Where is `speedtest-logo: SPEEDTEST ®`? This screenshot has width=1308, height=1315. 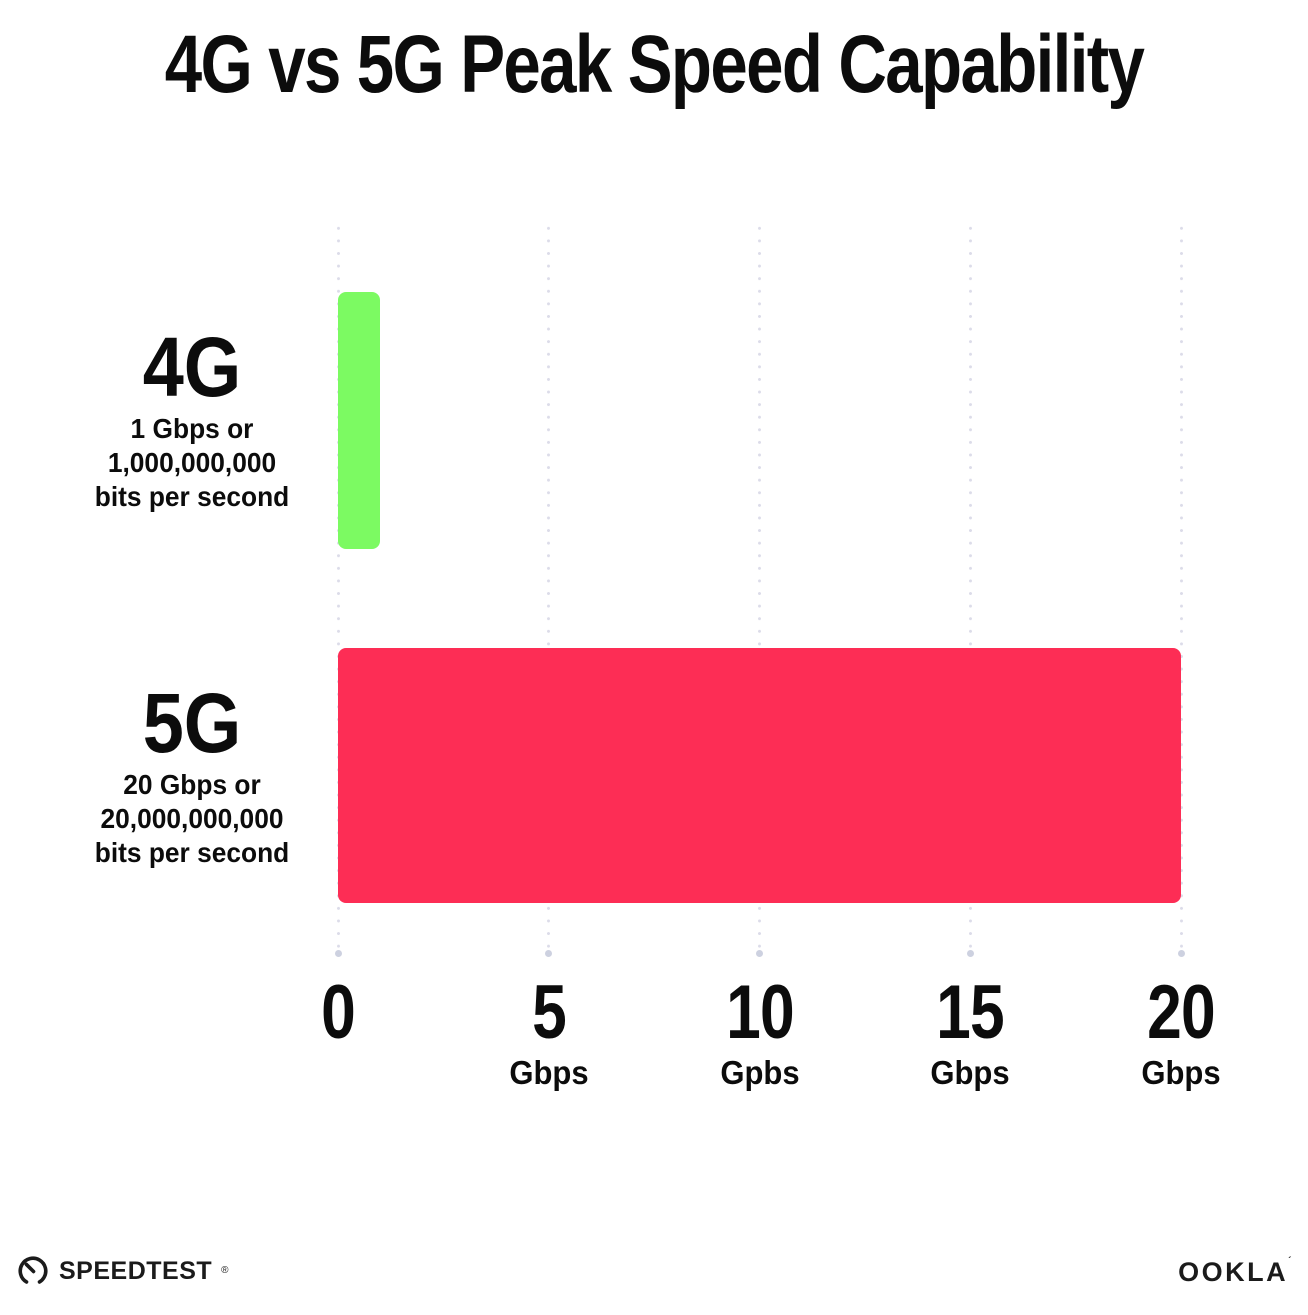 speedtest-logo: SPEEDTEST ® is located at coordinates (122, 1271).